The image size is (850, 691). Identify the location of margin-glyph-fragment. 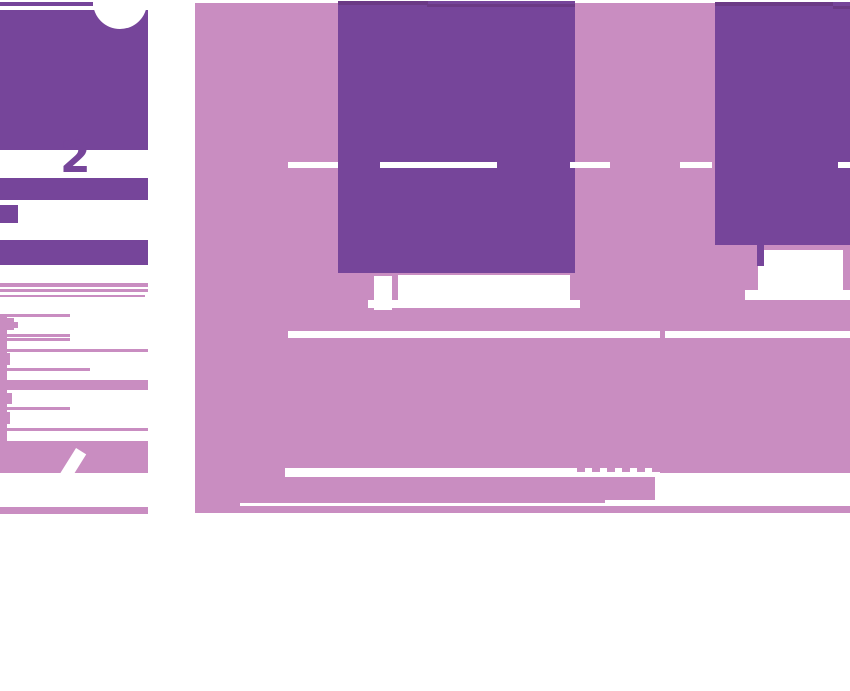
(9, 214).